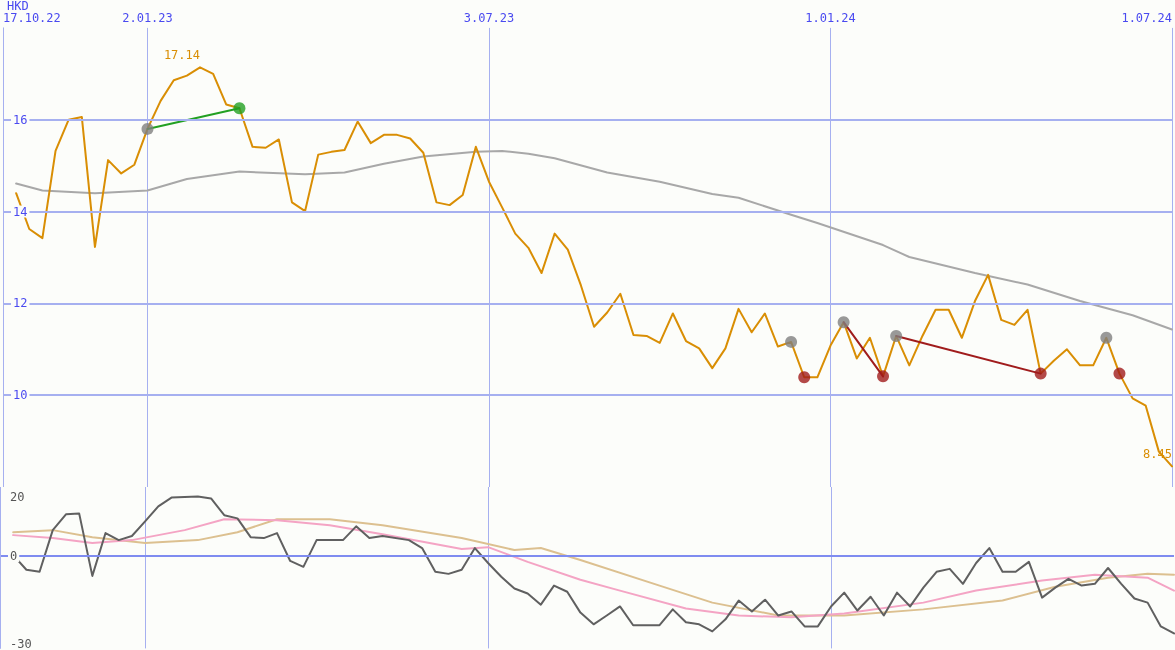 This screenshot has height=650, width=1175. What do you see at coordinates (20, 119) in the screenshot?
I see `y-tick-label: 16` at bounding box center [20, 119].